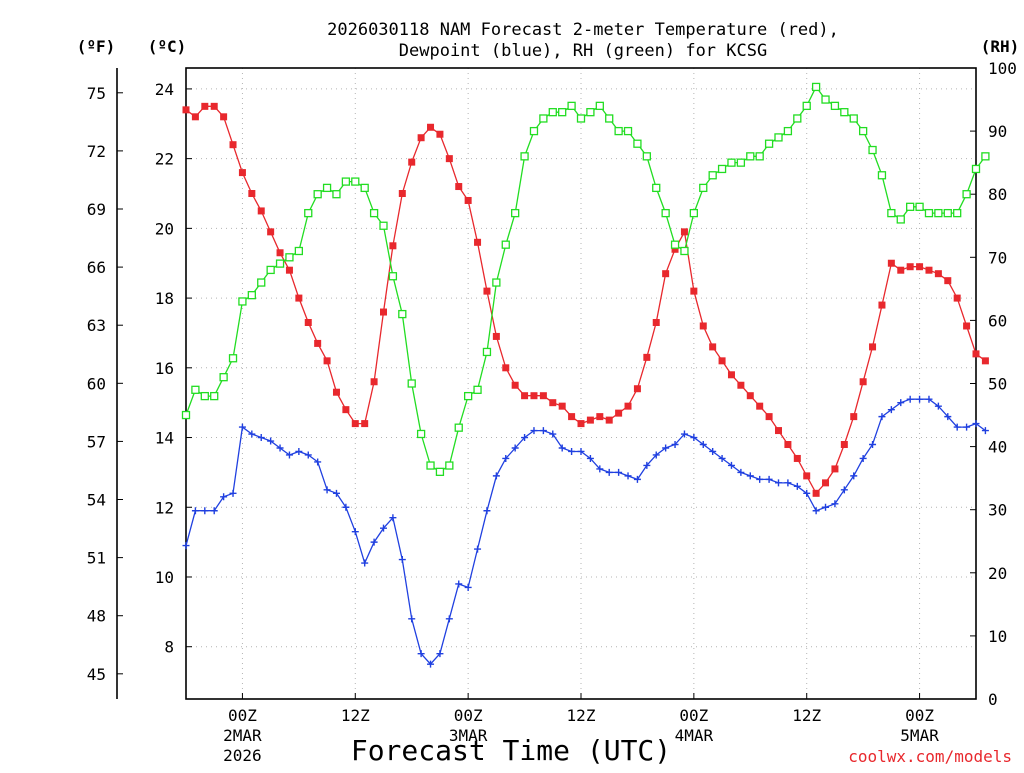 Image resolution: width=1024 pixels, height=773 pixels. I want to click on fahrenheit-tick-label: 66, so click(96, 267).